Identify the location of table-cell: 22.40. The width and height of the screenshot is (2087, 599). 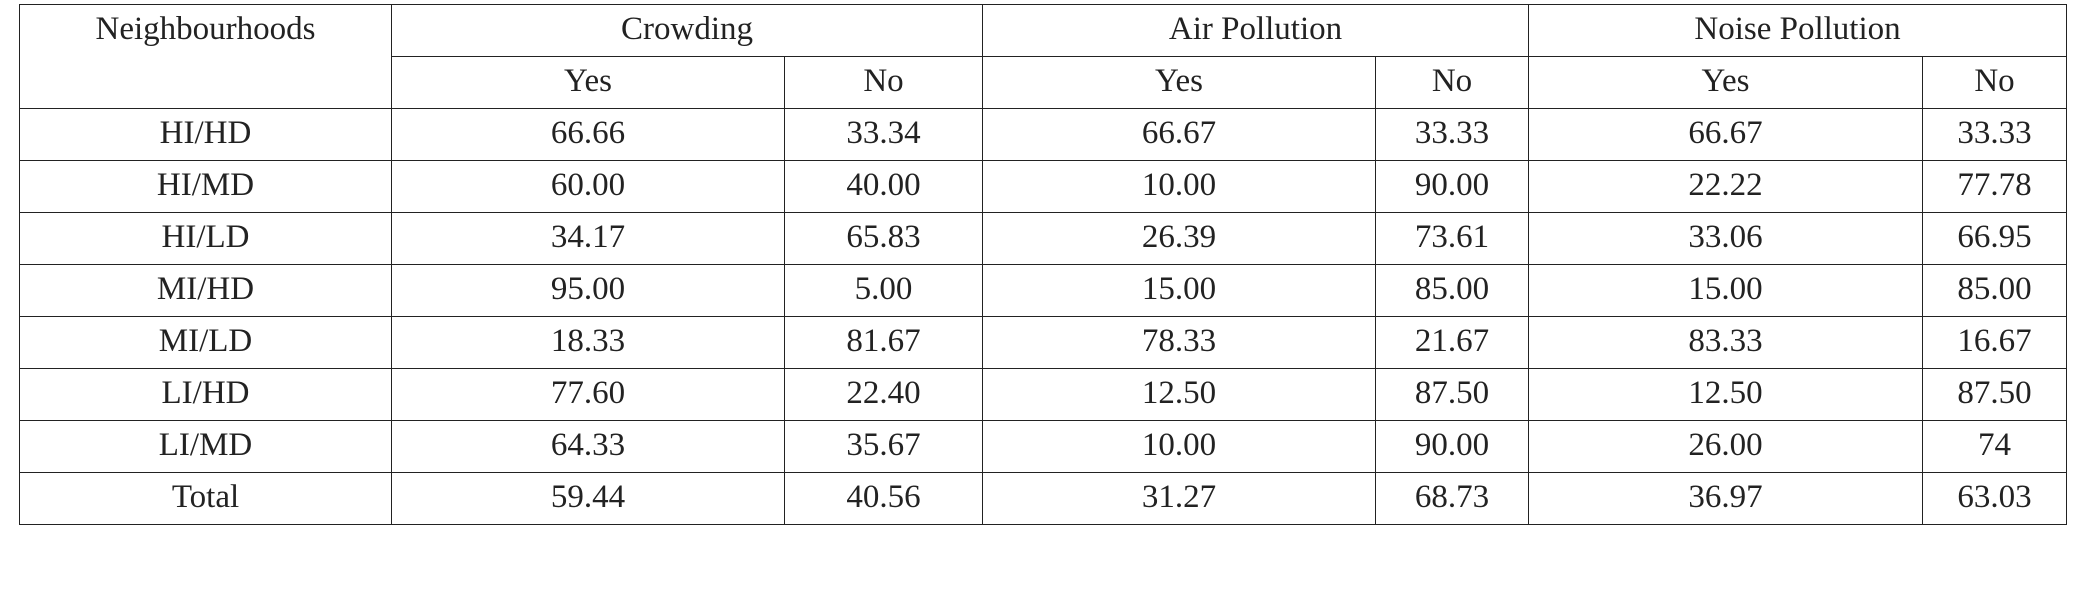
(883, 394).